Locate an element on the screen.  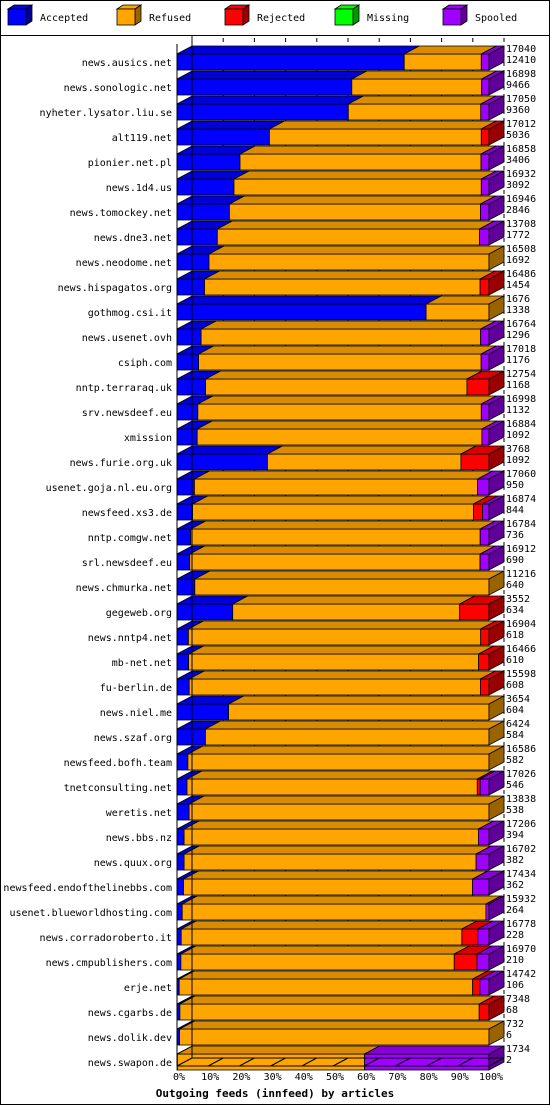
offered-label: 17018 is located at coordinates (521, 349).